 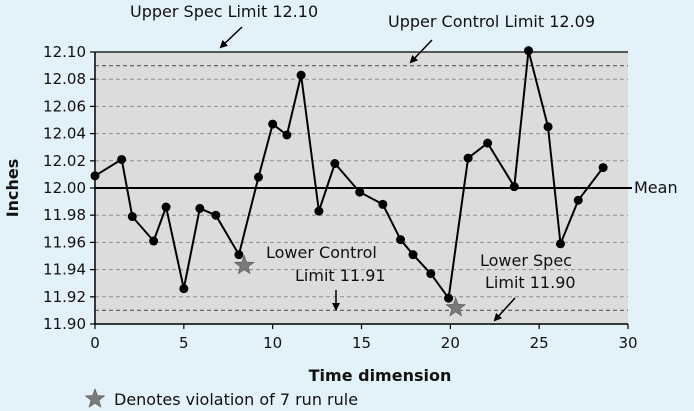 What do you see at coordinates (627, 343) in the screenshot?
I see `x-tick-label: 30` at bounding box center [627, 343].